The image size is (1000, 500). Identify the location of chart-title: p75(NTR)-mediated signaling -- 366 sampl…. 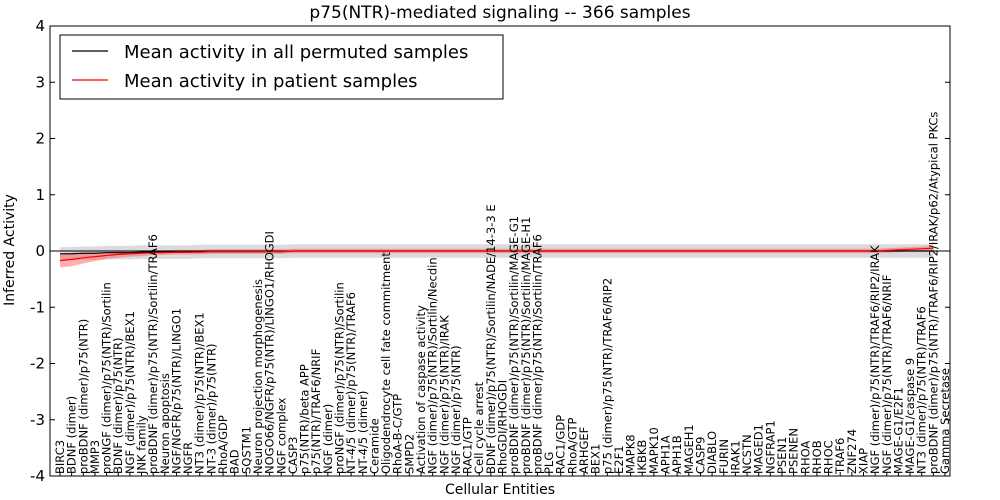
(499, 13).